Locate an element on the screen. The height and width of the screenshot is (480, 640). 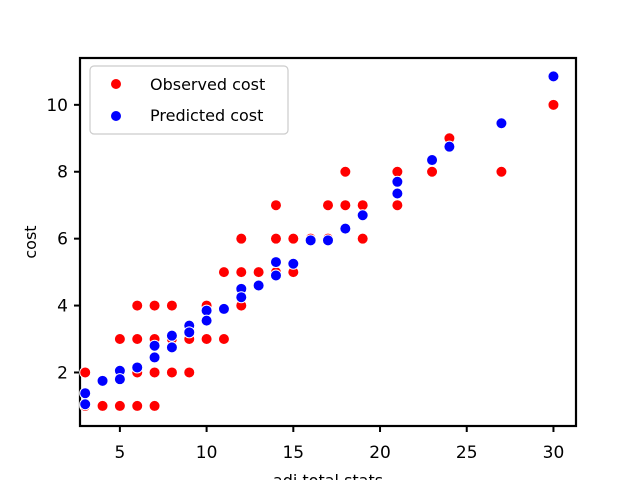
y-tick-label: 6 is located at coordinates (62, 240).